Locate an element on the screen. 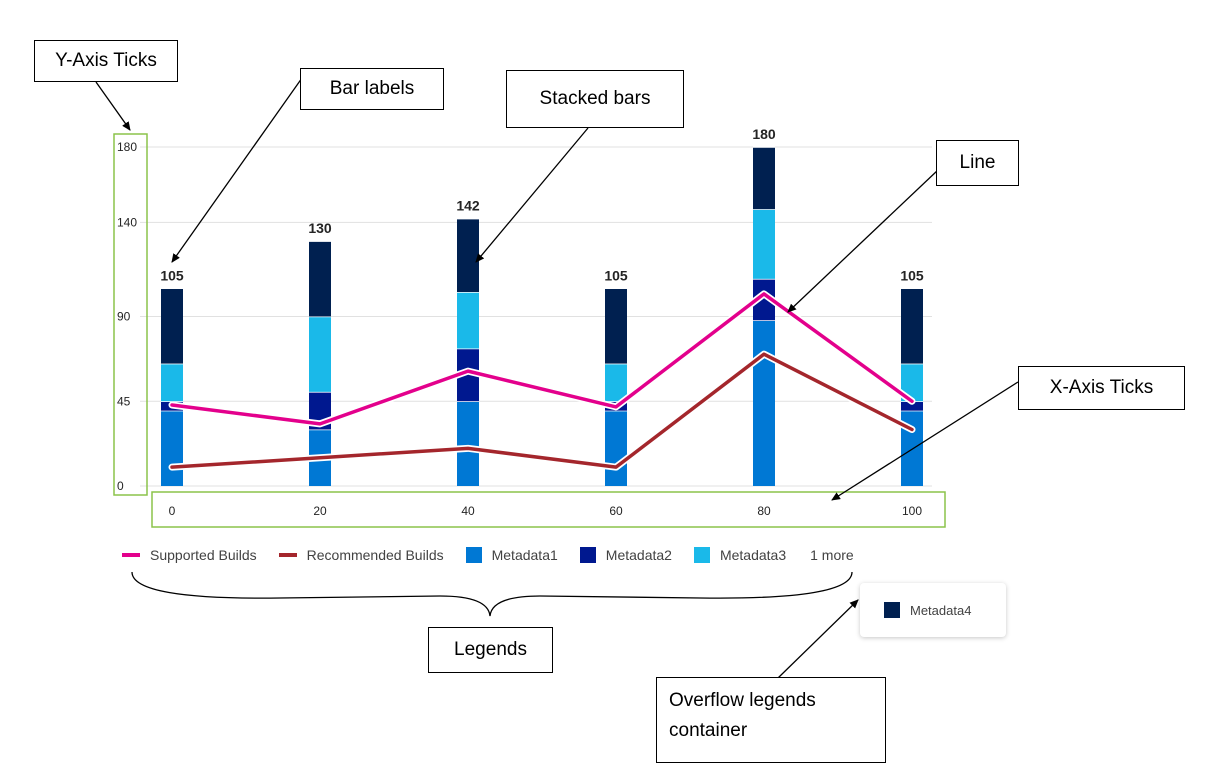  legend-label: Recommended Builds is located at coordinates (375, 555).